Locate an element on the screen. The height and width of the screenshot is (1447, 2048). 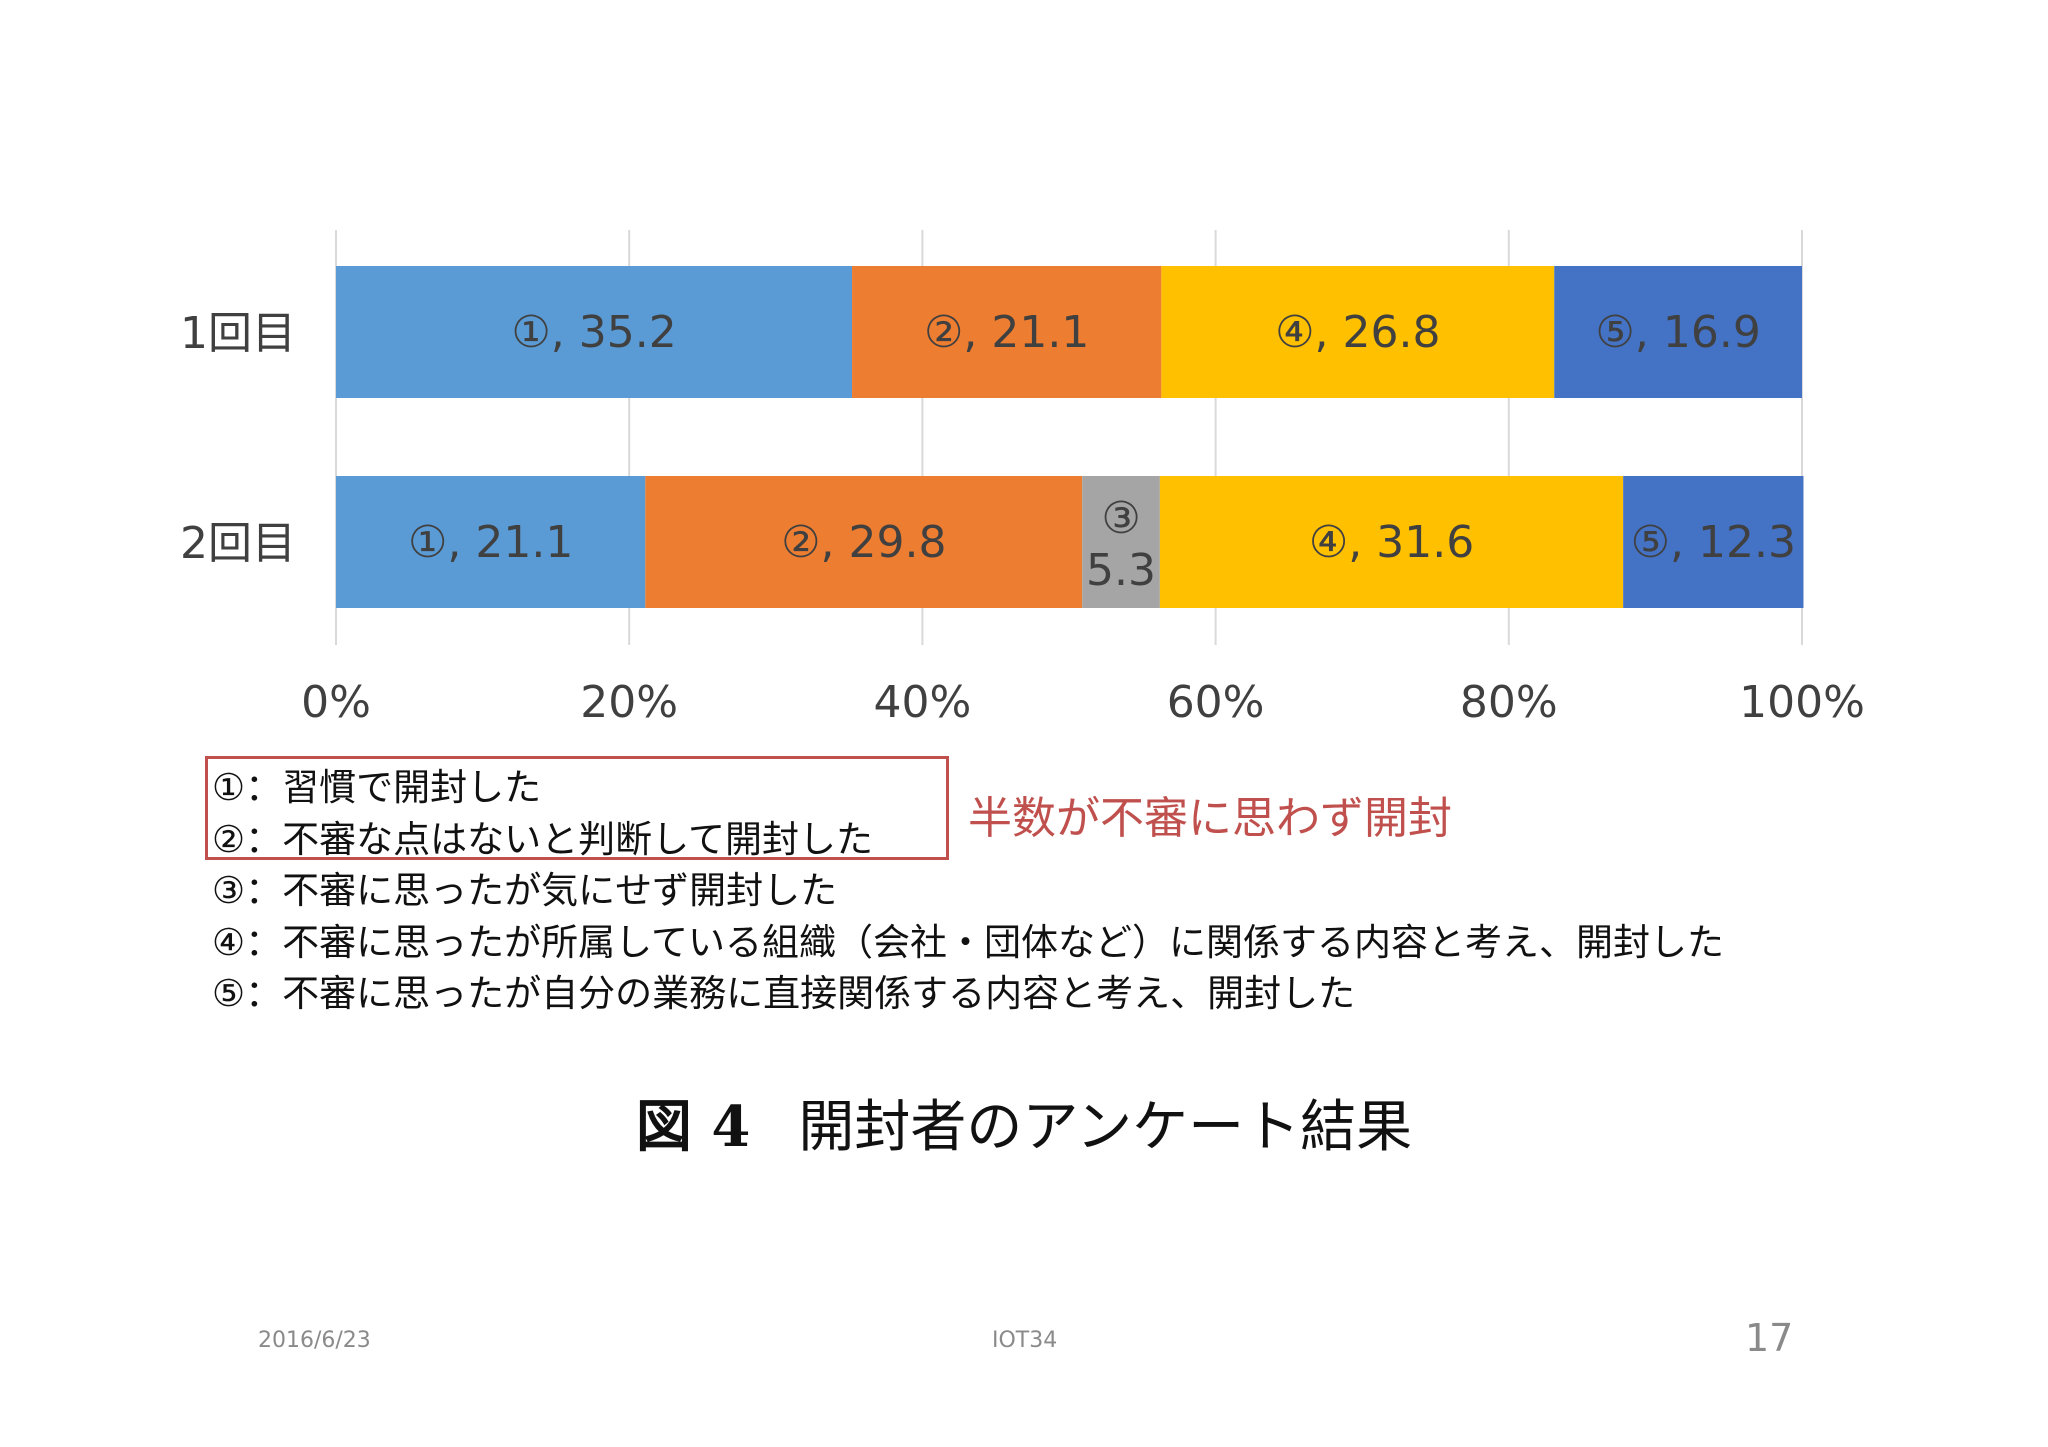
footer-conference: IOT34 is located at coordinates (1025, 1340).